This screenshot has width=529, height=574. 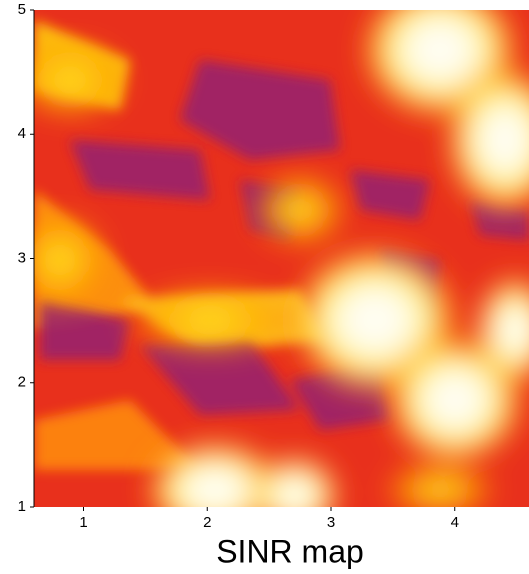 I want to click on x-tick-label: 4, so click(x=455, y=522).